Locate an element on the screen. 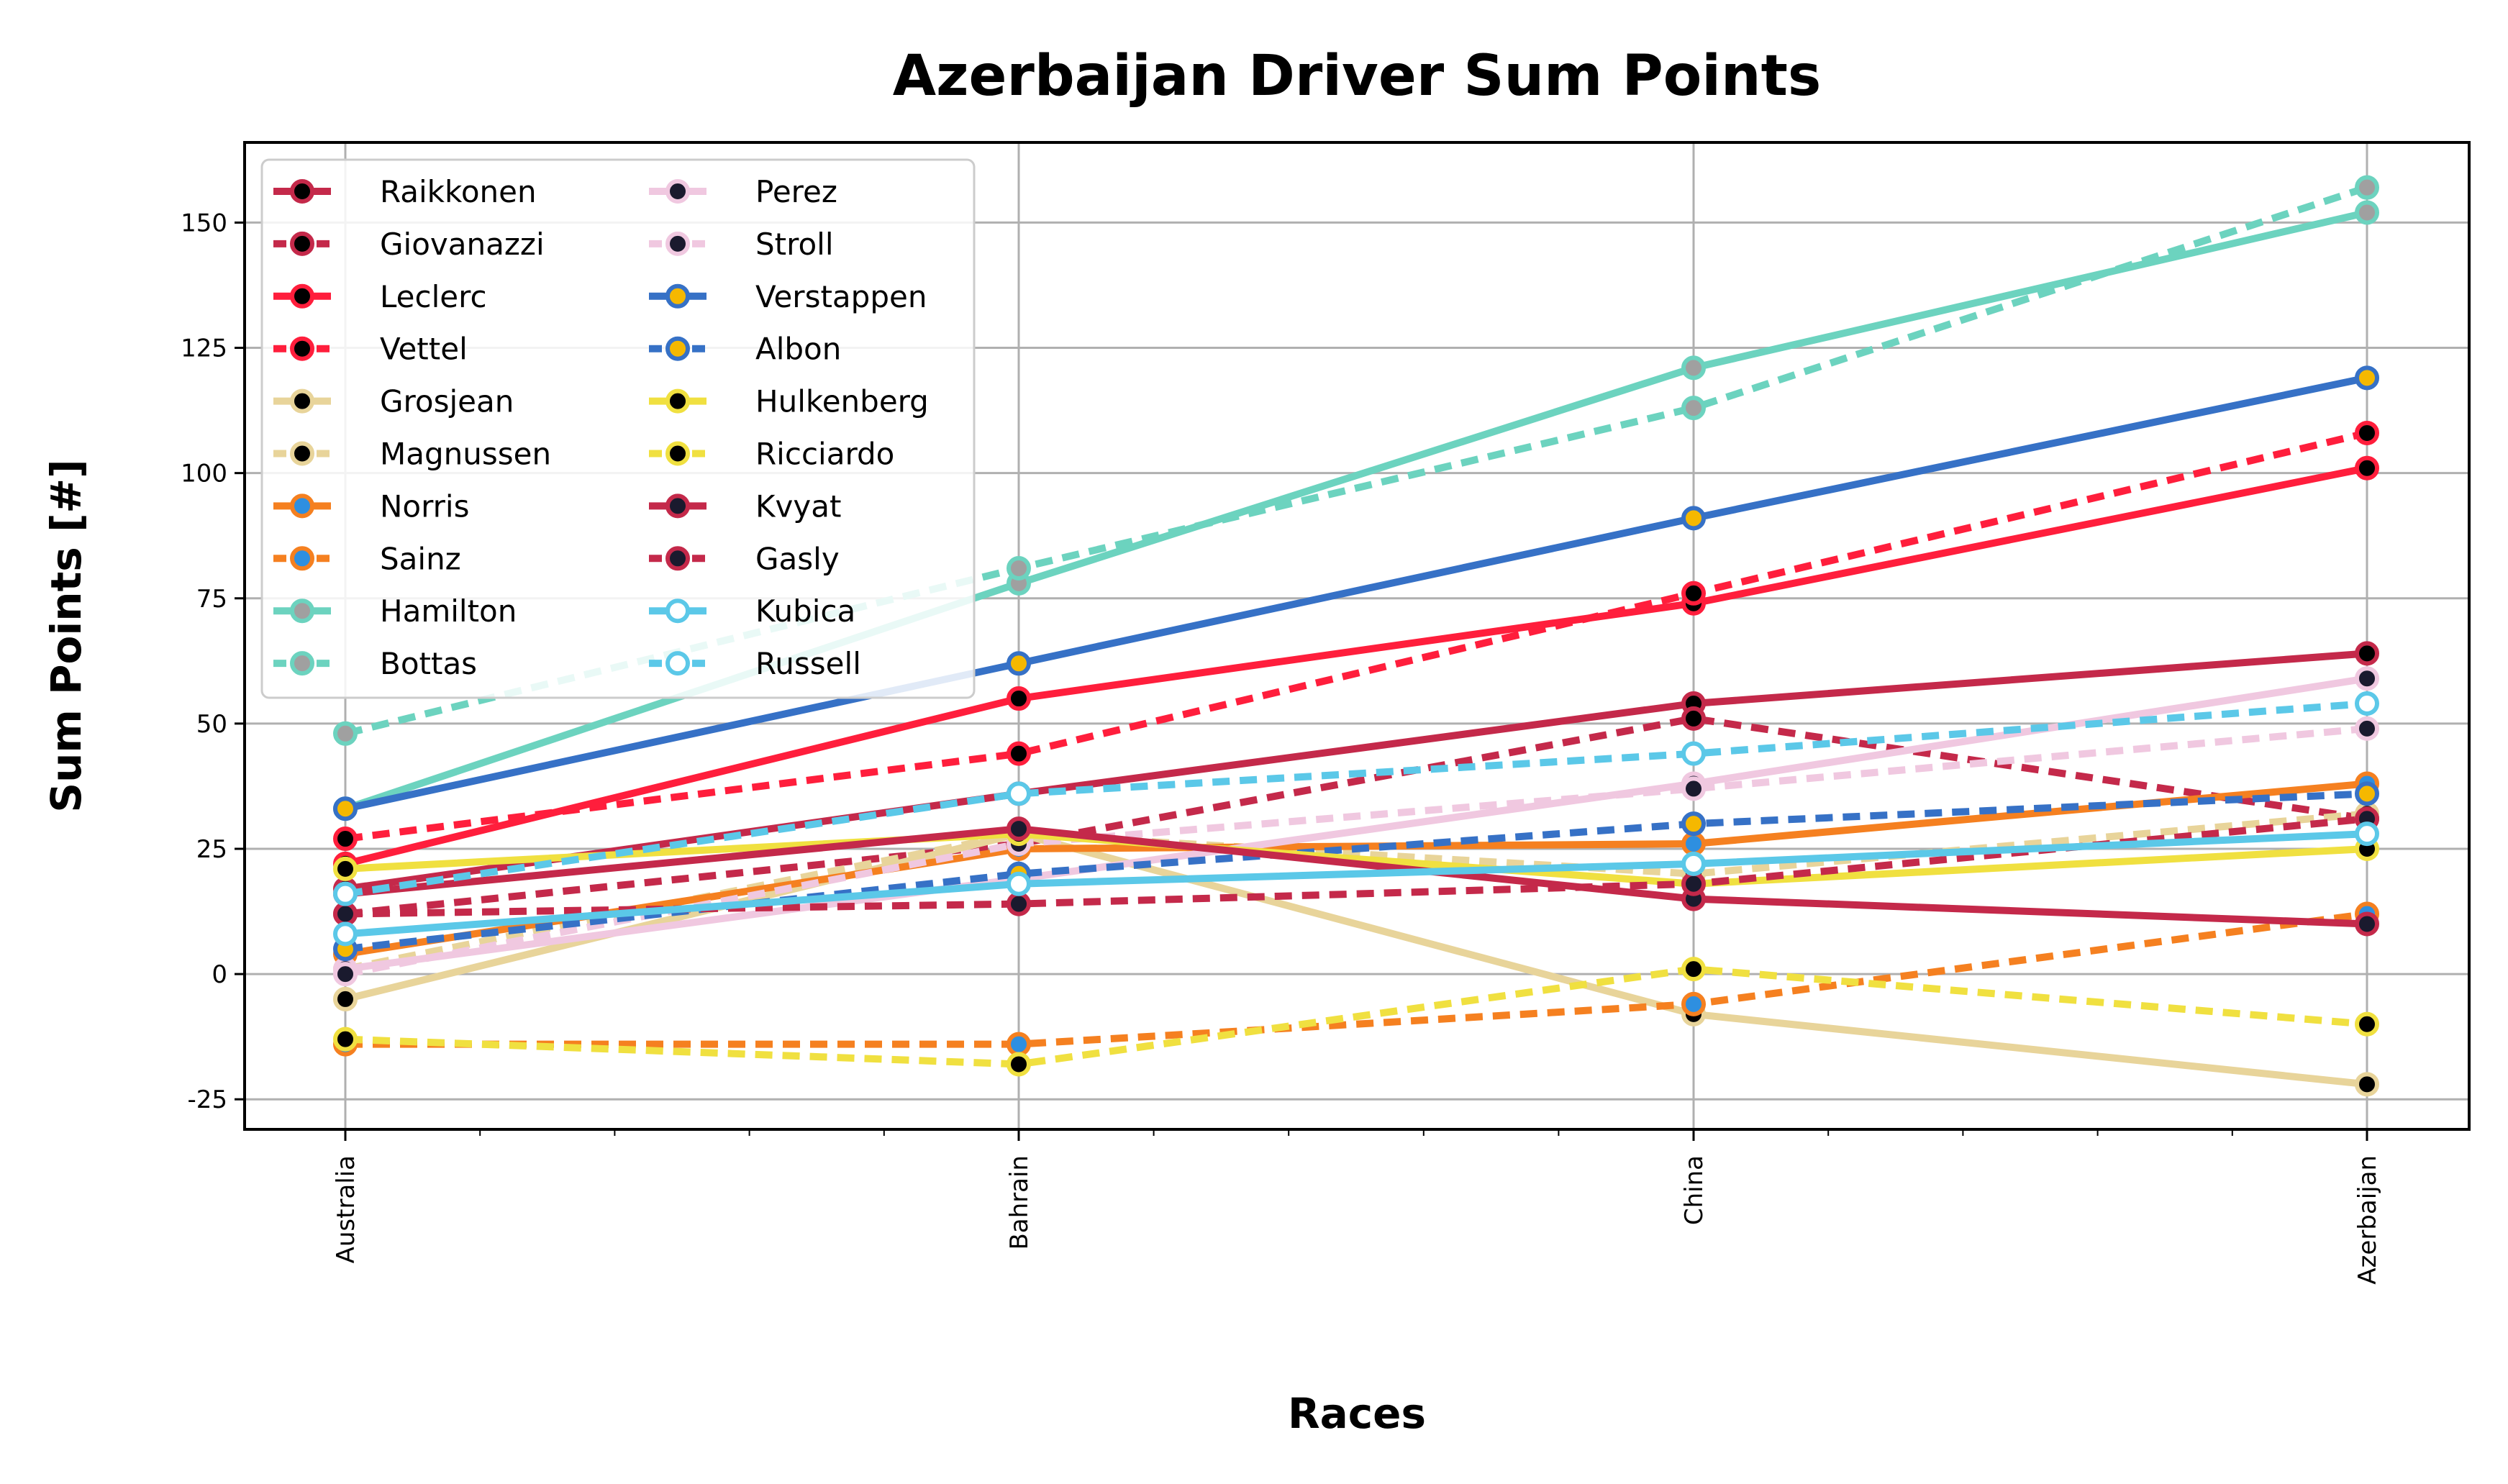  series-line-kvyat is located at coordinates (1357, 876).